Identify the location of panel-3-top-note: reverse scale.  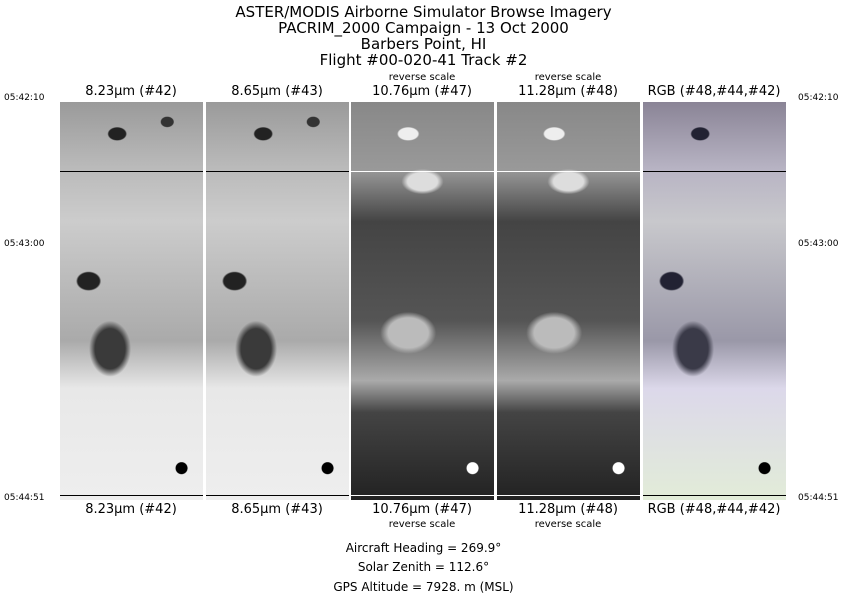
(422, 77).